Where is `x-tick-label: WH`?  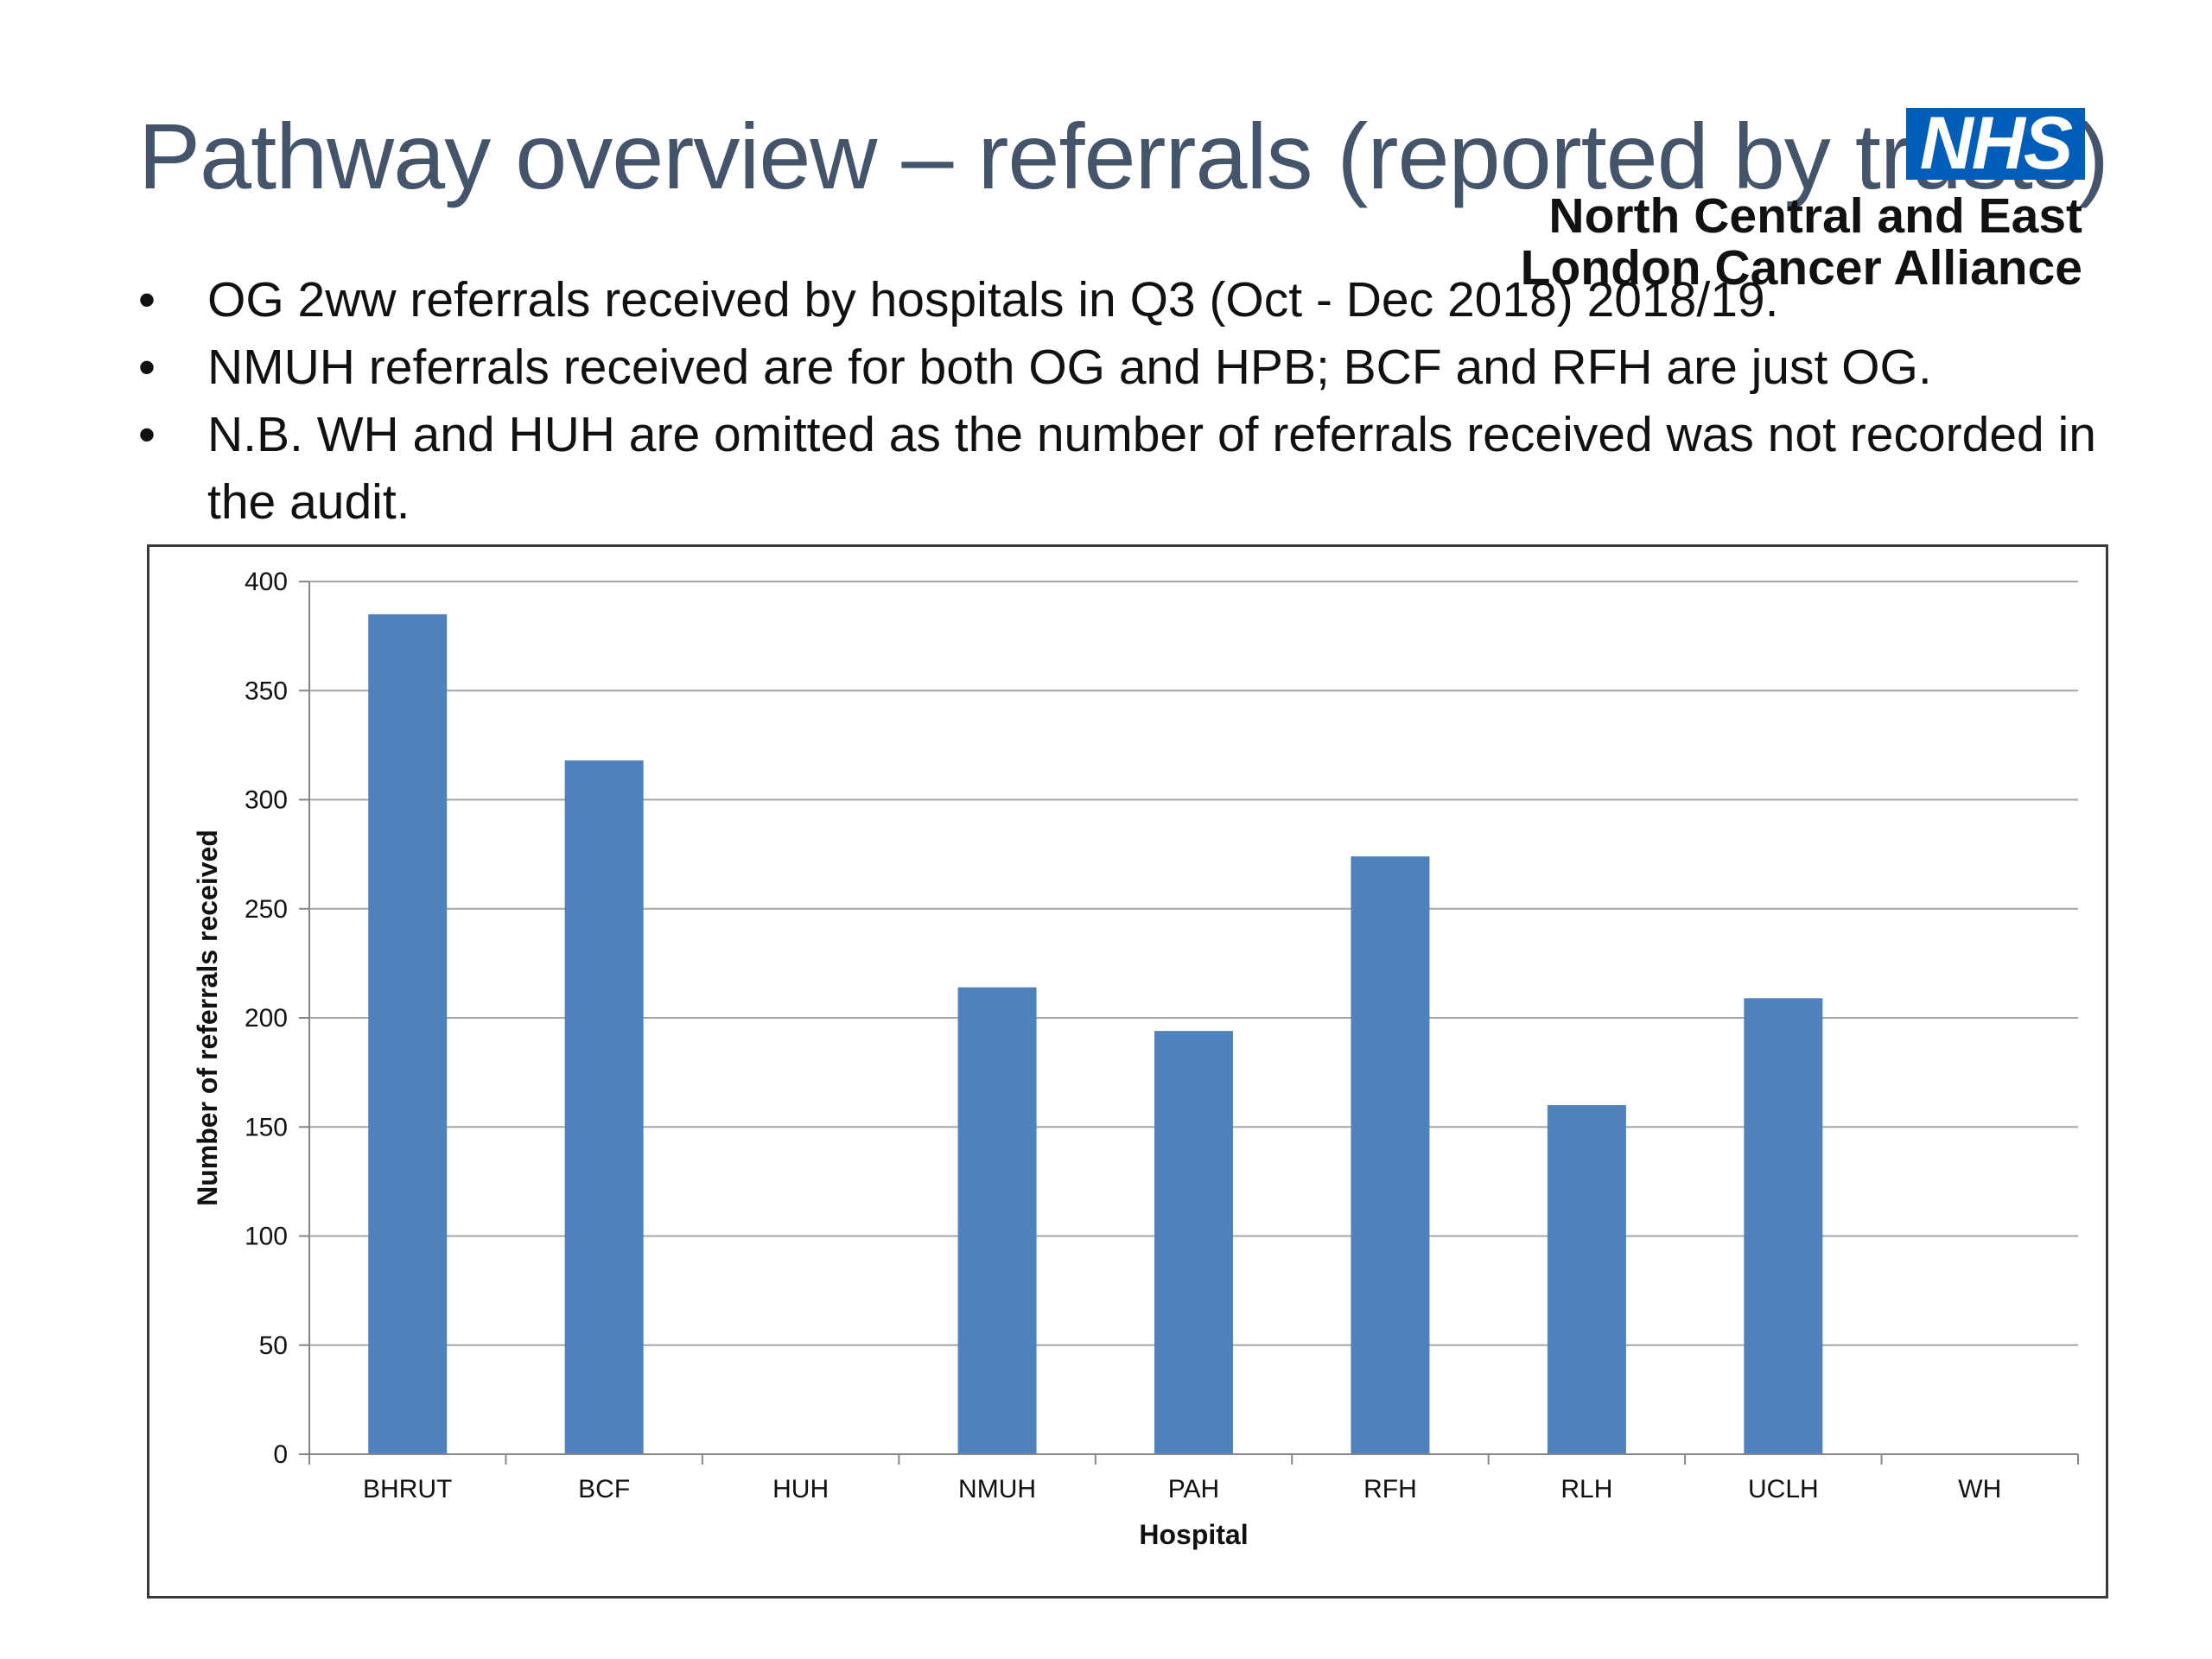 x-tick-label: WH is located at coordinates (1979, 1489).